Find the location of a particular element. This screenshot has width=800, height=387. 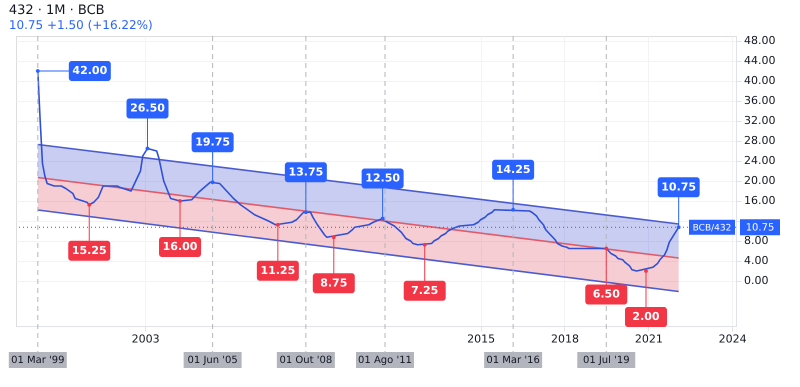

y-tick-label: 40.00 is located at coordinates (760, 80).